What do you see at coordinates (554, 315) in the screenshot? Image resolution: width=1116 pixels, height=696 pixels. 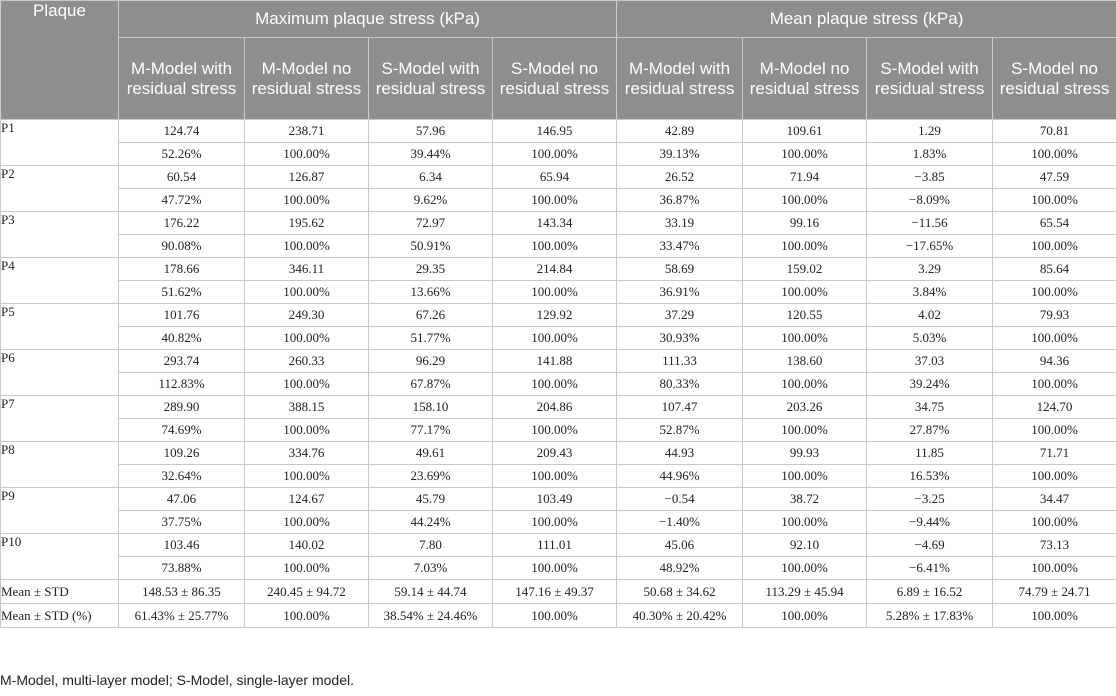 I see `stress-value: 129.92` at bounding box center [554, 315].